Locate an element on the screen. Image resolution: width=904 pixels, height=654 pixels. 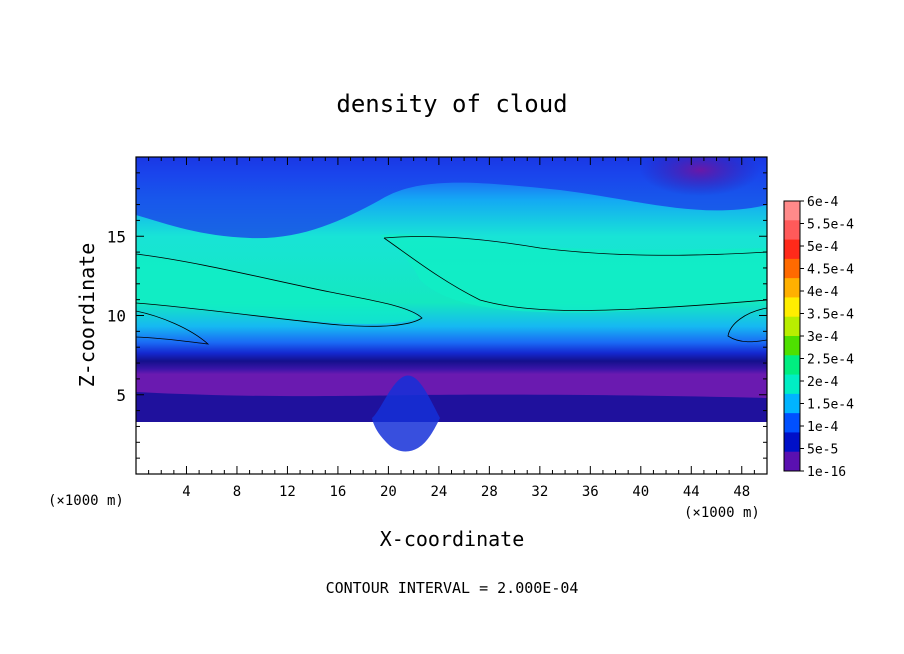
x-axis-title: X-coordinate is located at coordinates (452, 539).